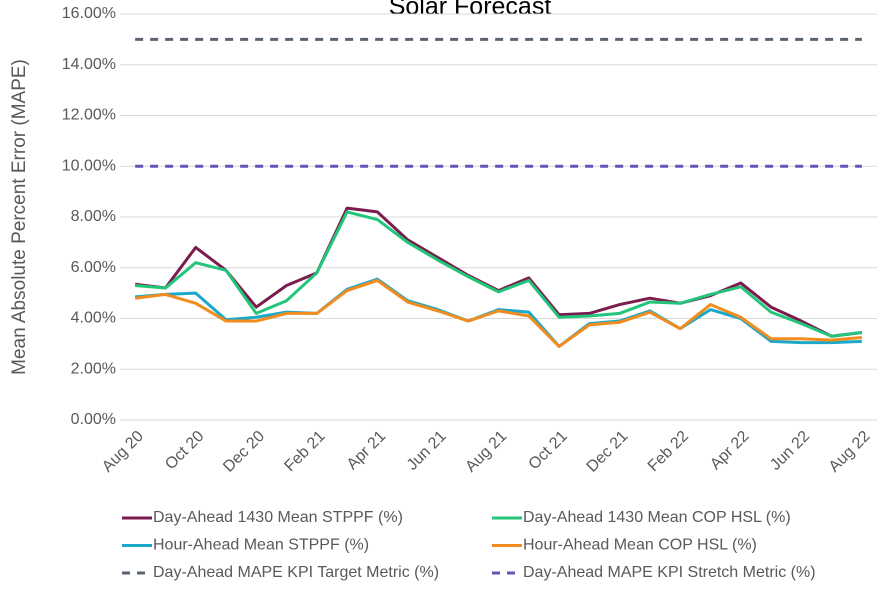  I want to click on x-tick-label: Aug 21, so click(486, 452).